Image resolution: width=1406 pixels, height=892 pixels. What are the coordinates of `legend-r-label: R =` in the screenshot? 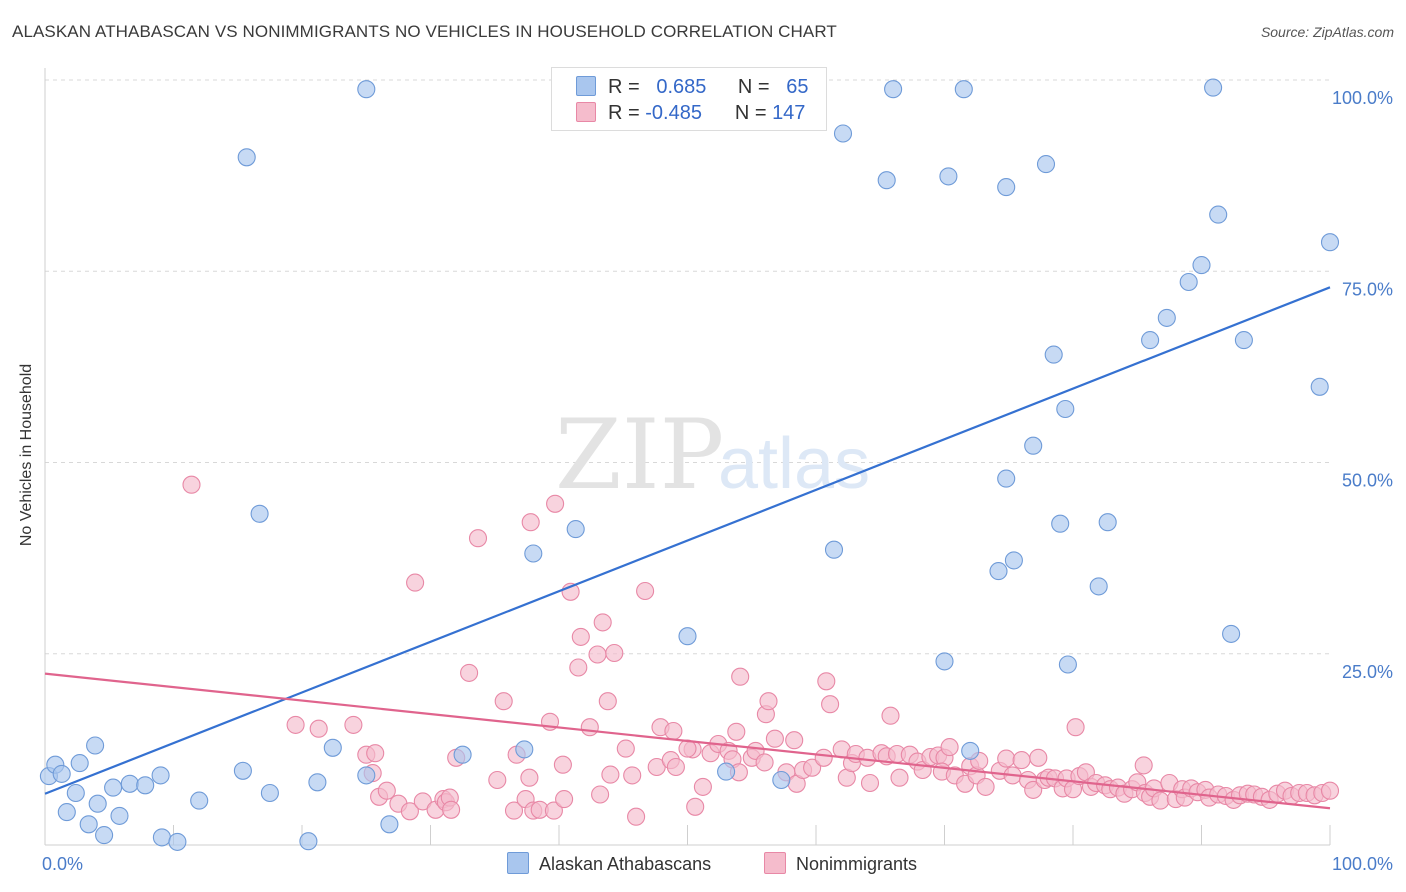 It's located at (624, 87).